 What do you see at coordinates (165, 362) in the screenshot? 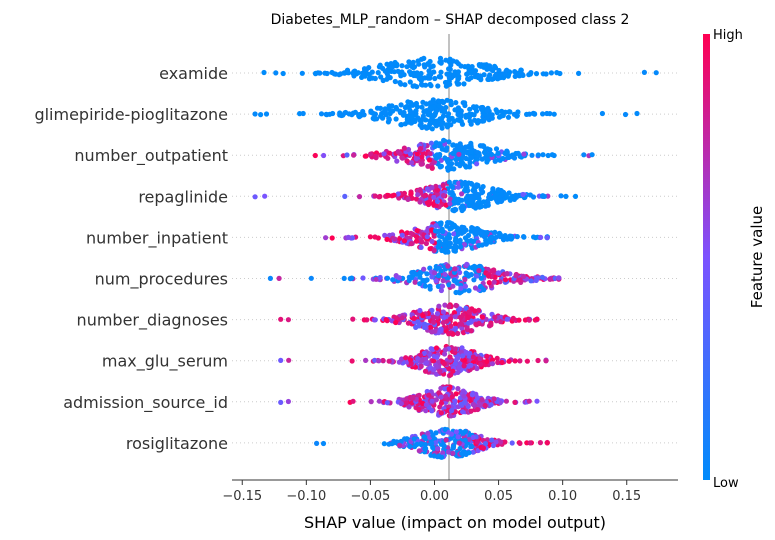
I see `feature-label: max_glu_serum` at bounding box center [165, 362].